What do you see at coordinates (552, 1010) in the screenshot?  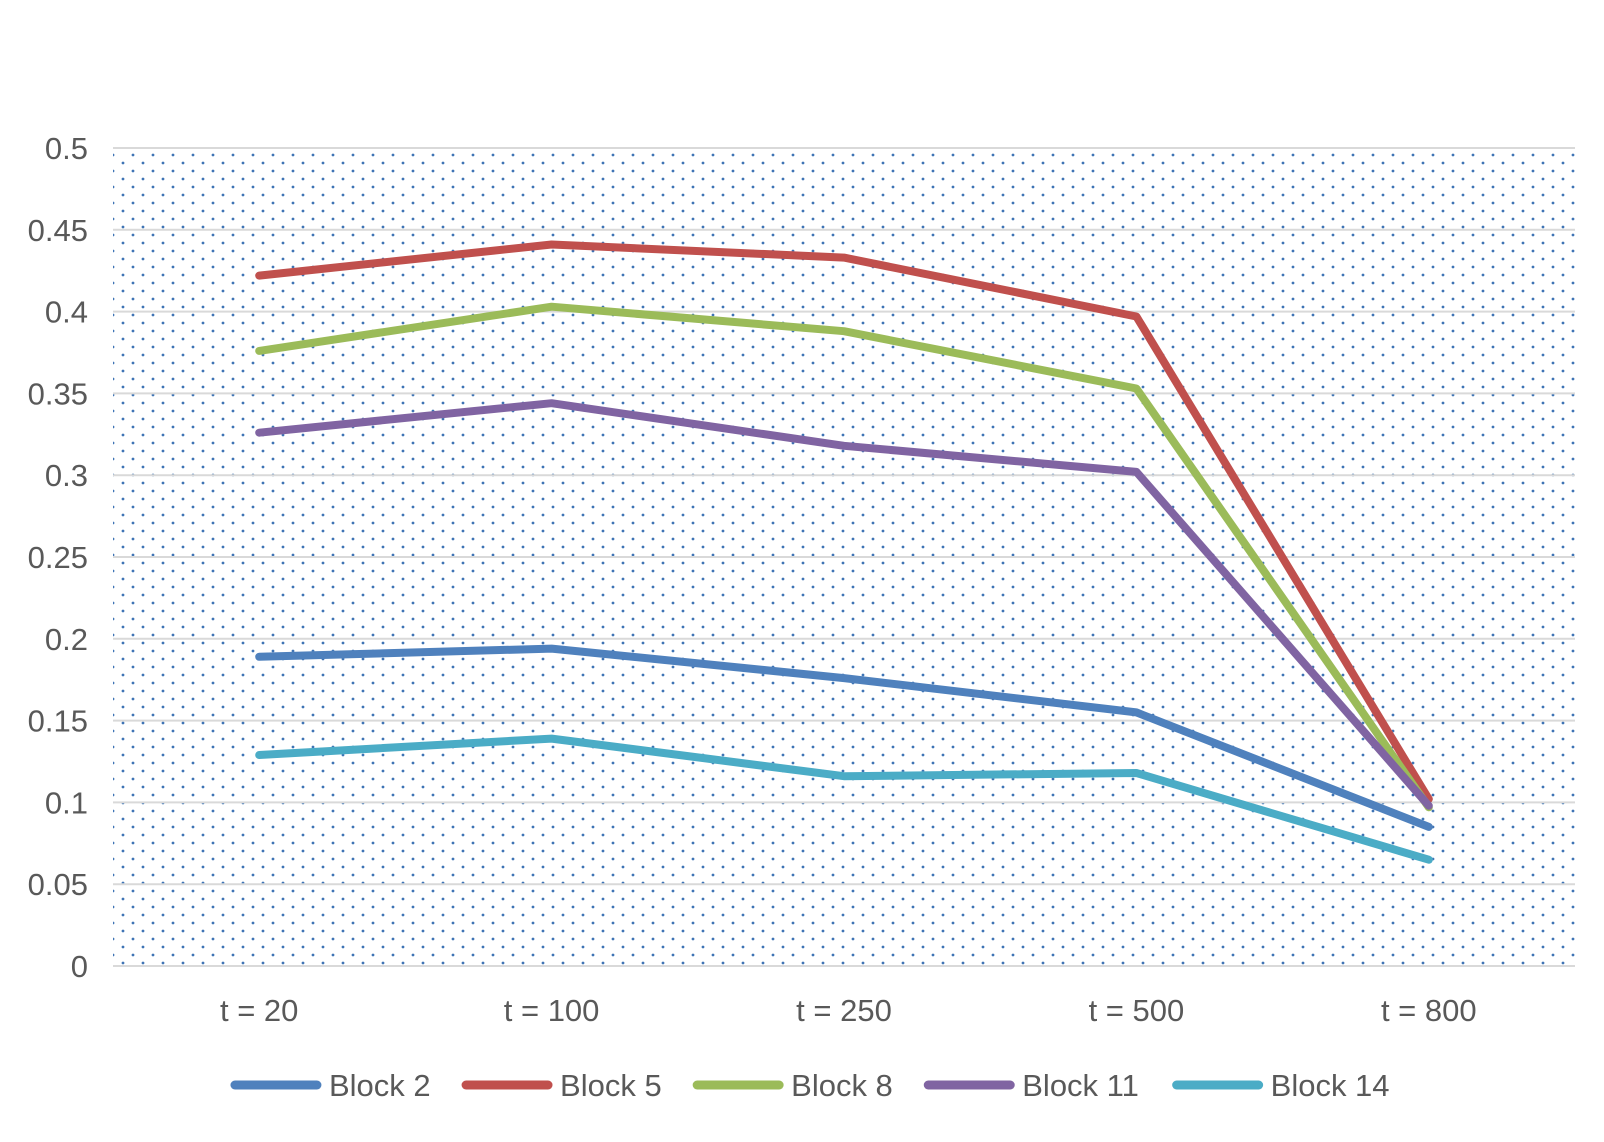 I see `x-tick-label: t = 100` at bounding box center [552, 1010].